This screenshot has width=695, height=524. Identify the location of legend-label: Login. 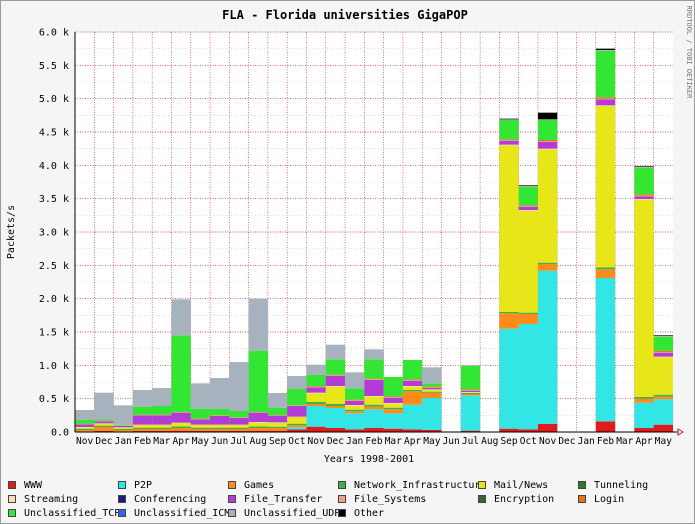
(609, 499).